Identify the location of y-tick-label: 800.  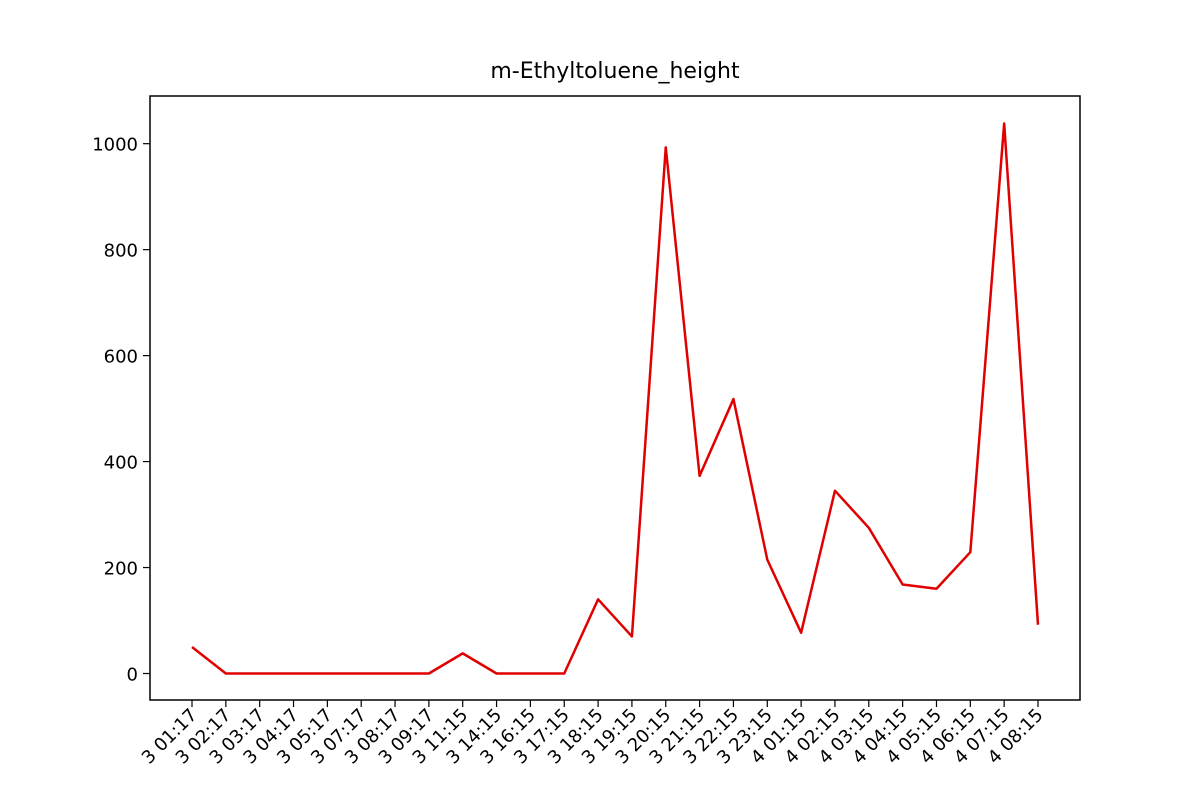
(121, 251).